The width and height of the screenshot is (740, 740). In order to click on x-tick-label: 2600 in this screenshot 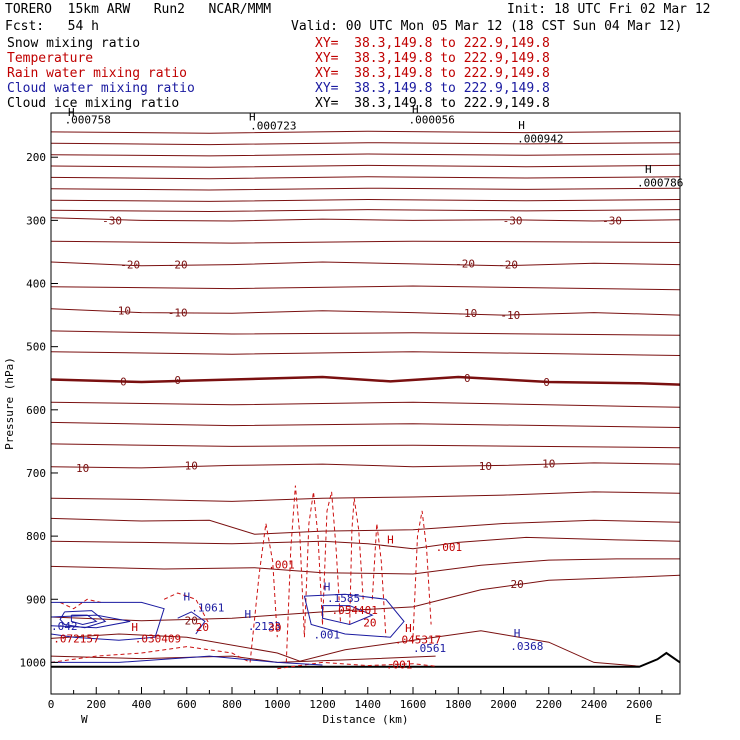, I will do `click(639, 704)`.